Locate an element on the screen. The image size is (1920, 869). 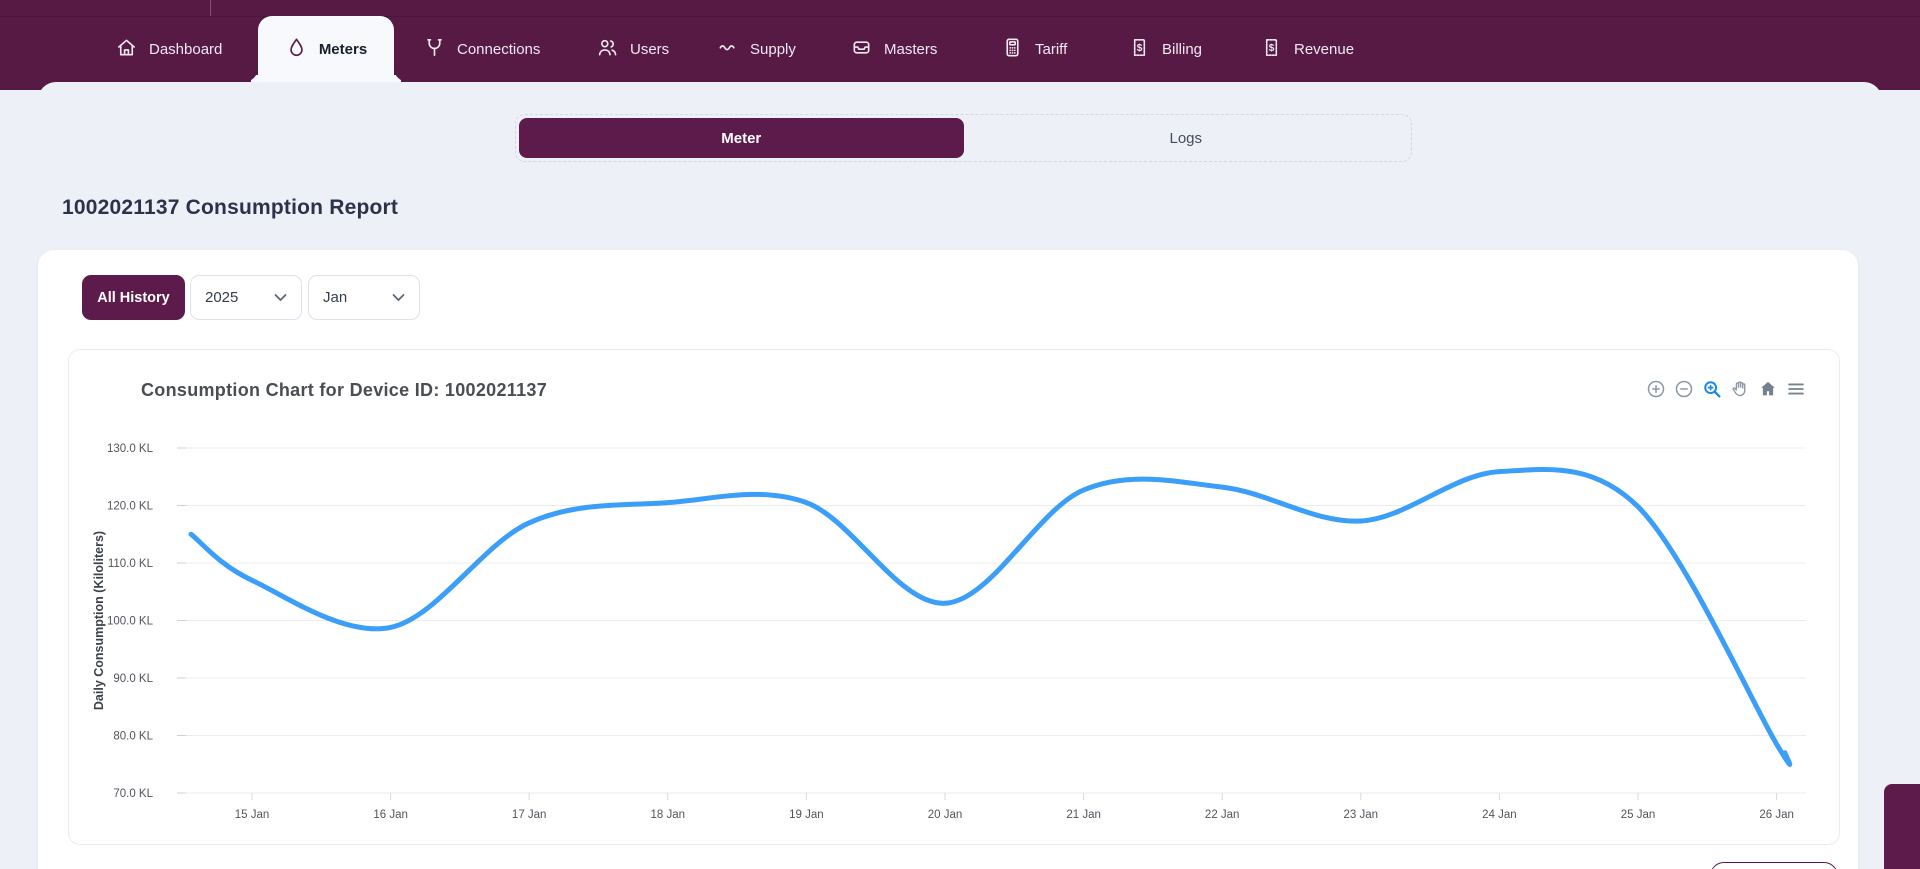
nav-item-label: Meters is located at coordinates (343, 49).